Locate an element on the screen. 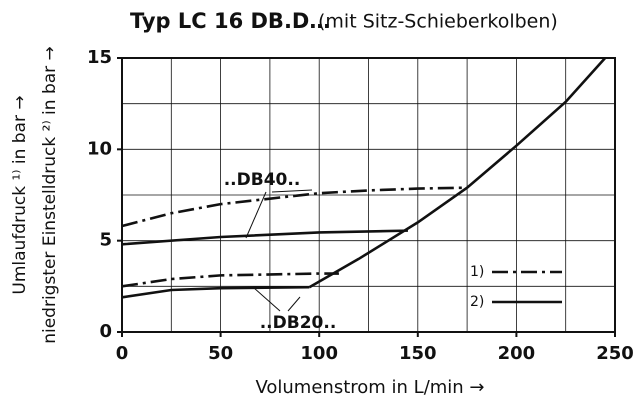 The image size is (637, 408). y-tick-label: 5 is located at coordinates (105, 240).